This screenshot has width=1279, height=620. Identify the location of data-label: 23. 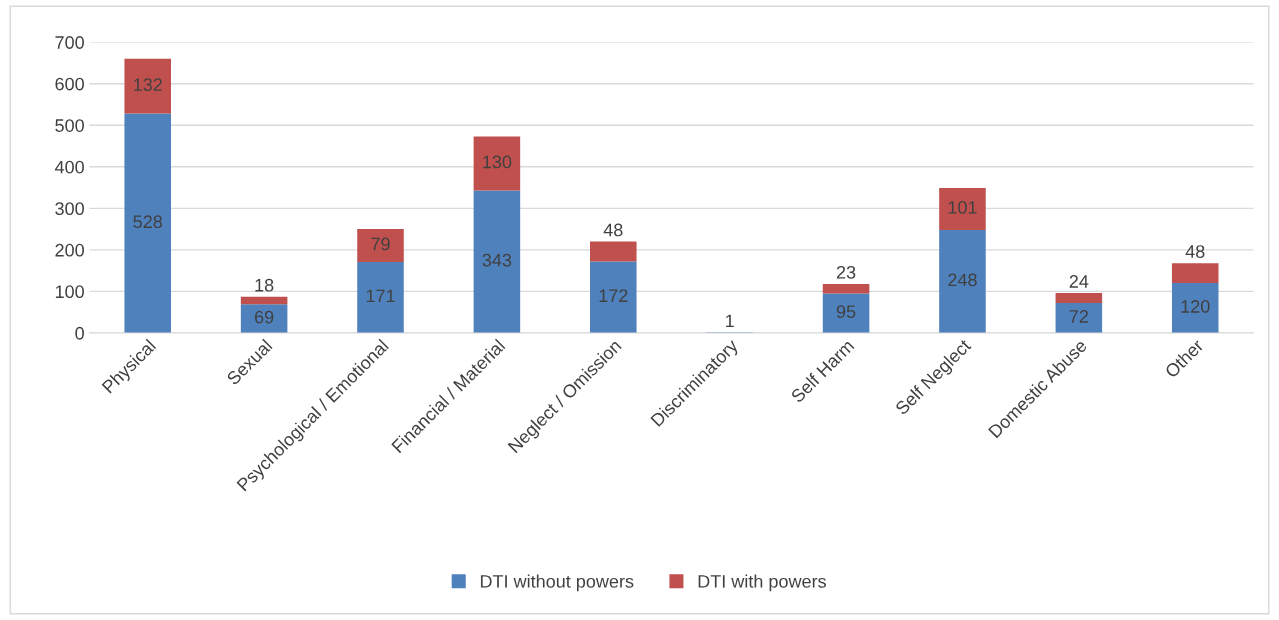
(846, 272).